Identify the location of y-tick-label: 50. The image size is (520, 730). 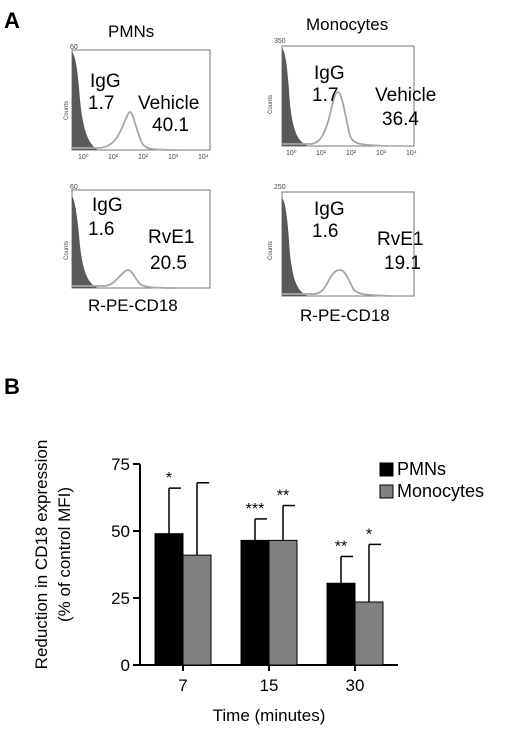
(120, 531).